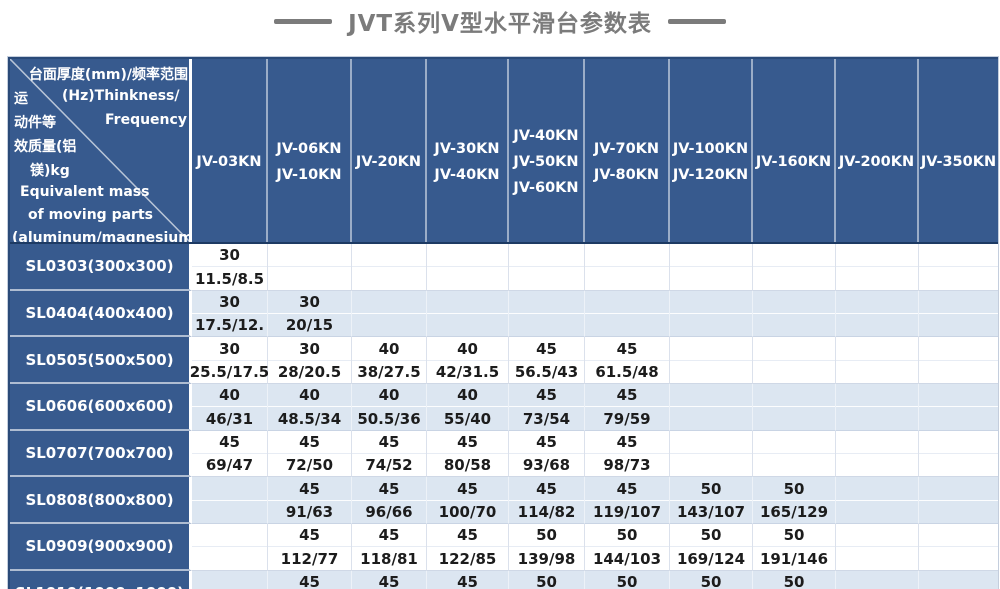  What do you see at coordinates (101, 547) in the screenshot?
I see `row-header: SL0909(900x900)` at bounding box center [101, 547].